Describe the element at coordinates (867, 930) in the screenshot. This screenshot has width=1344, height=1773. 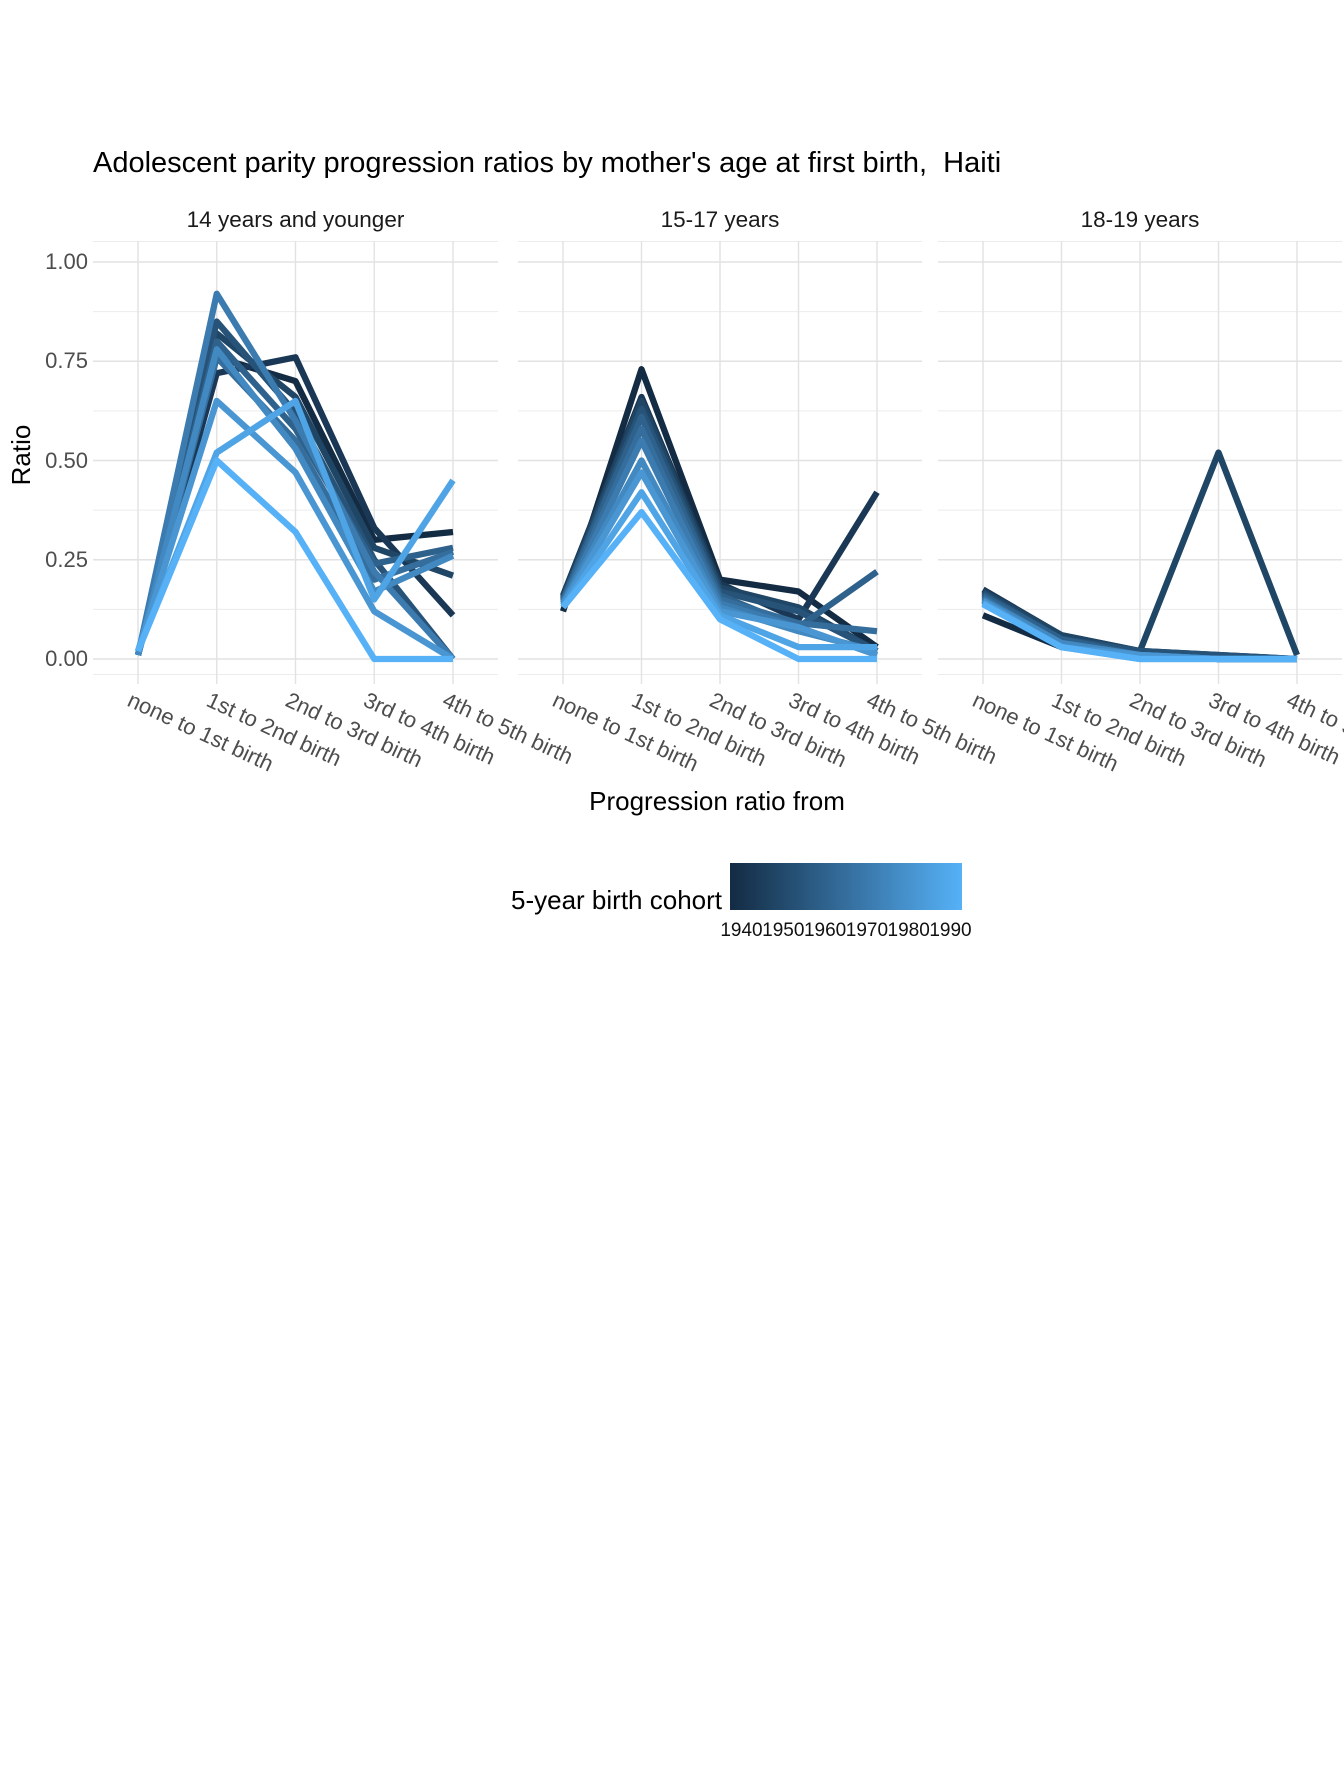
I see `legend-year-label-1970: 1970` at that location.